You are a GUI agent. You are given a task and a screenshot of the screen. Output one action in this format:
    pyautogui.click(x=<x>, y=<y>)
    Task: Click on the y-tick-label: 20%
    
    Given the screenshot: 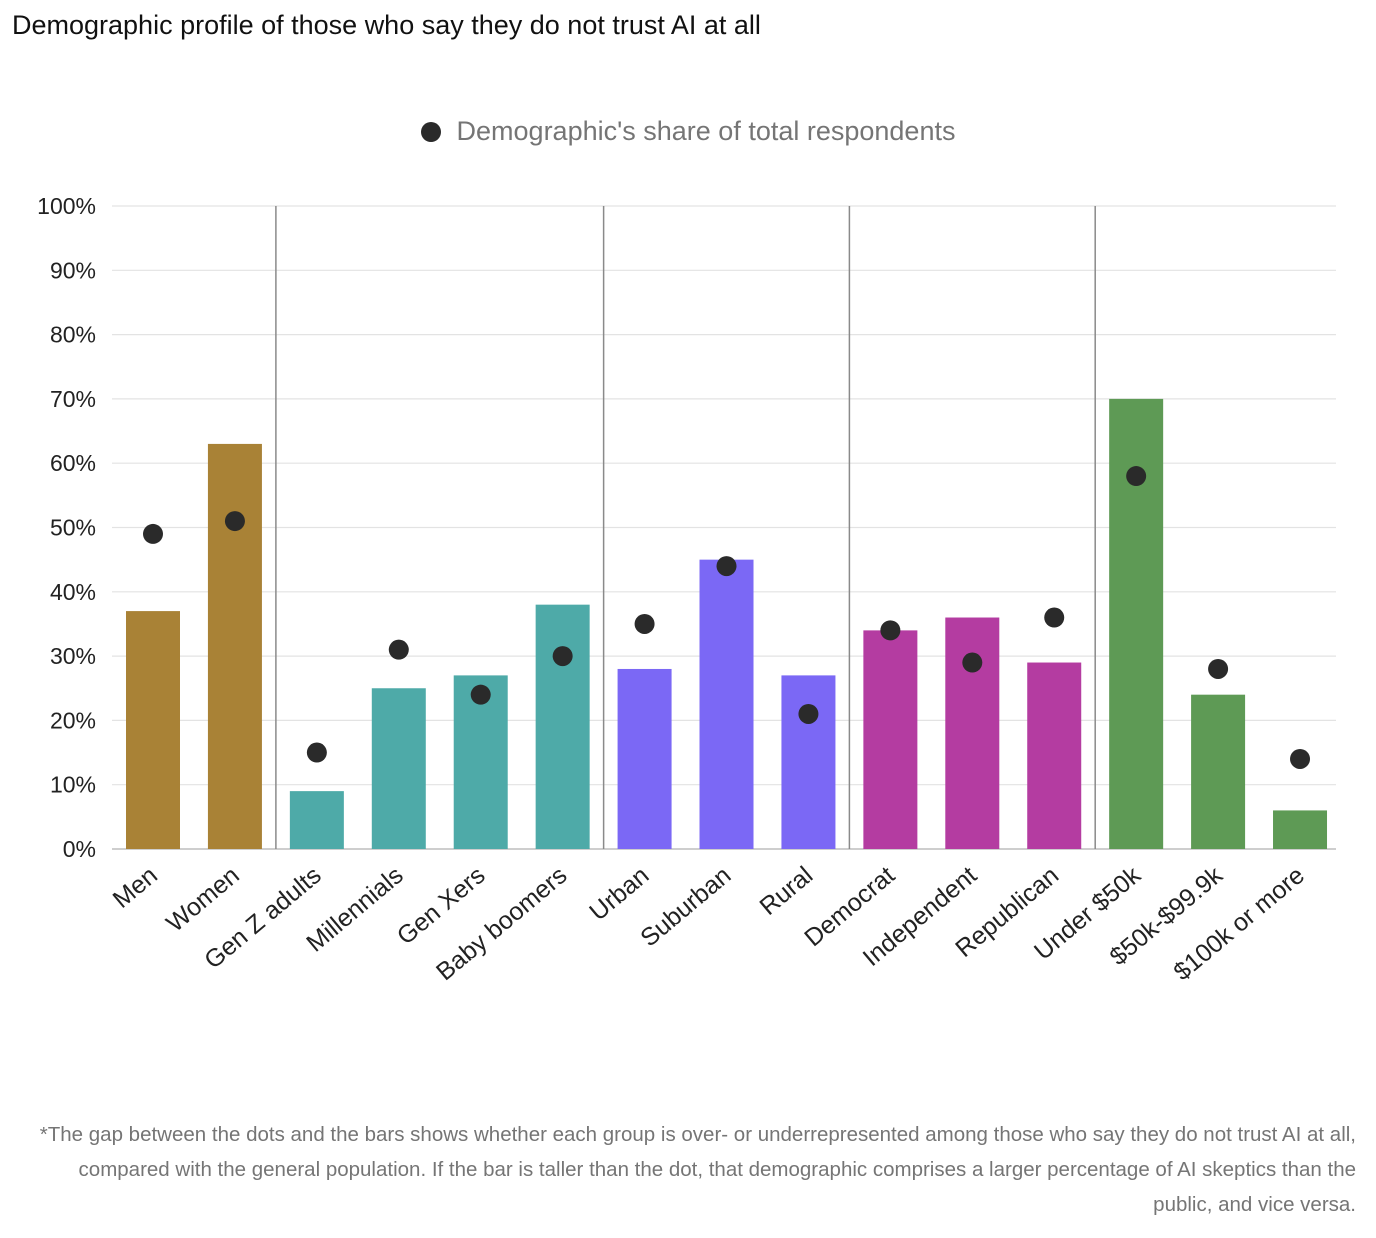 What is the action you would take?
    pyautogui.click(x=73, y=720)
    